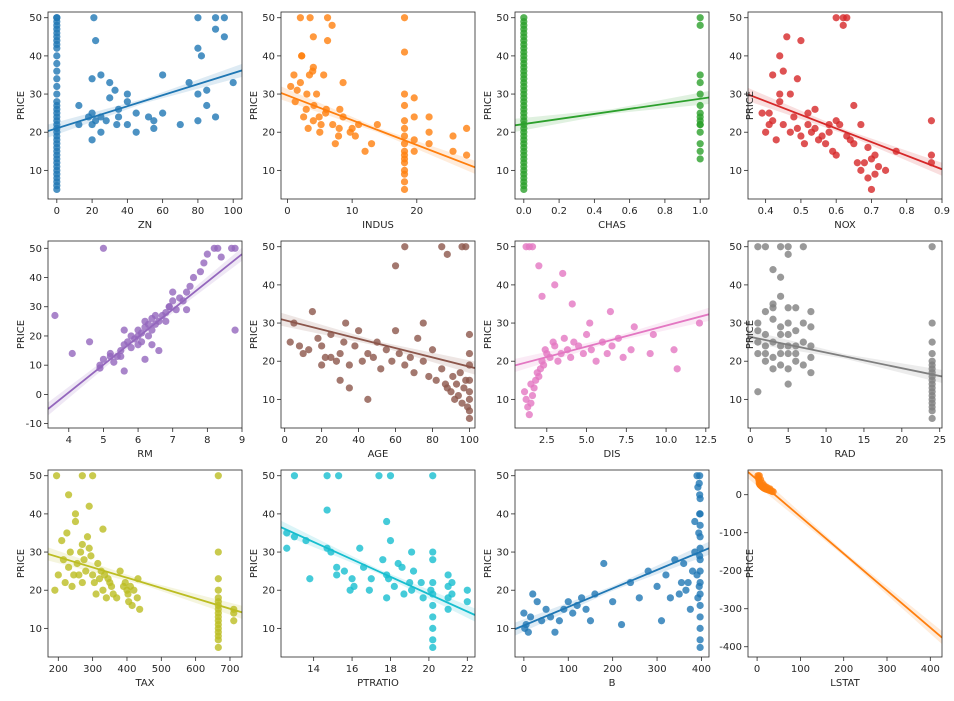 The image size is (954, 701). Describe the element at coordinates (939, 440) in the screenshot. I see `x-tick-label: 25` at that location.